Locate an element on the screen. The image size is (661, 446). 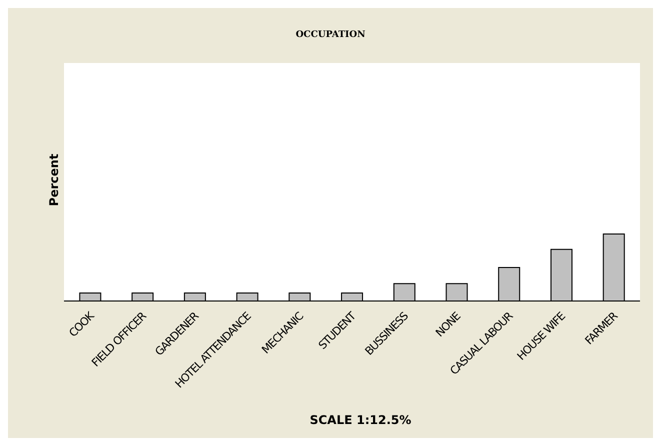
y-axis-title: Percent is located at coordinates (54, 180).